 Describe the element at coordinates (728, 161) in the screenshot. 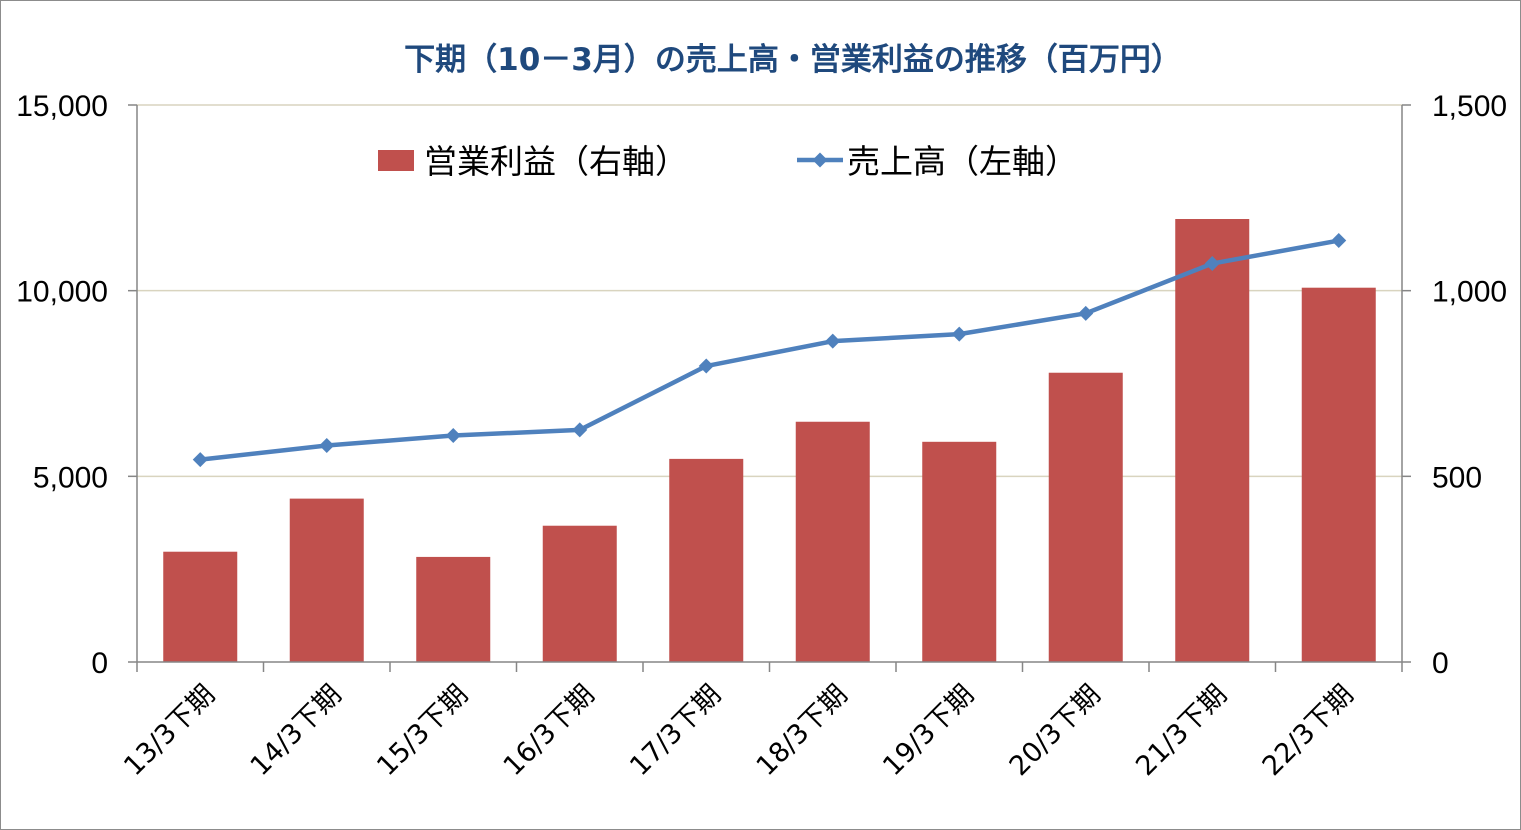

I see `legend: 営業利益（右軸） 売上高（左軸）` at that location.